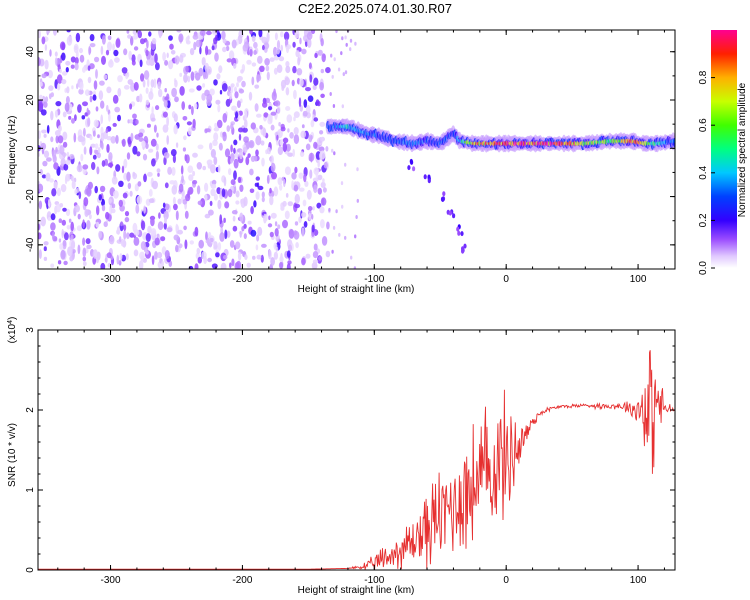 The image size is (750, 600). Describe the element at coordinates (703, 77) in the screenshot. I see `colorbar-tick-label: 0.8` at that location.